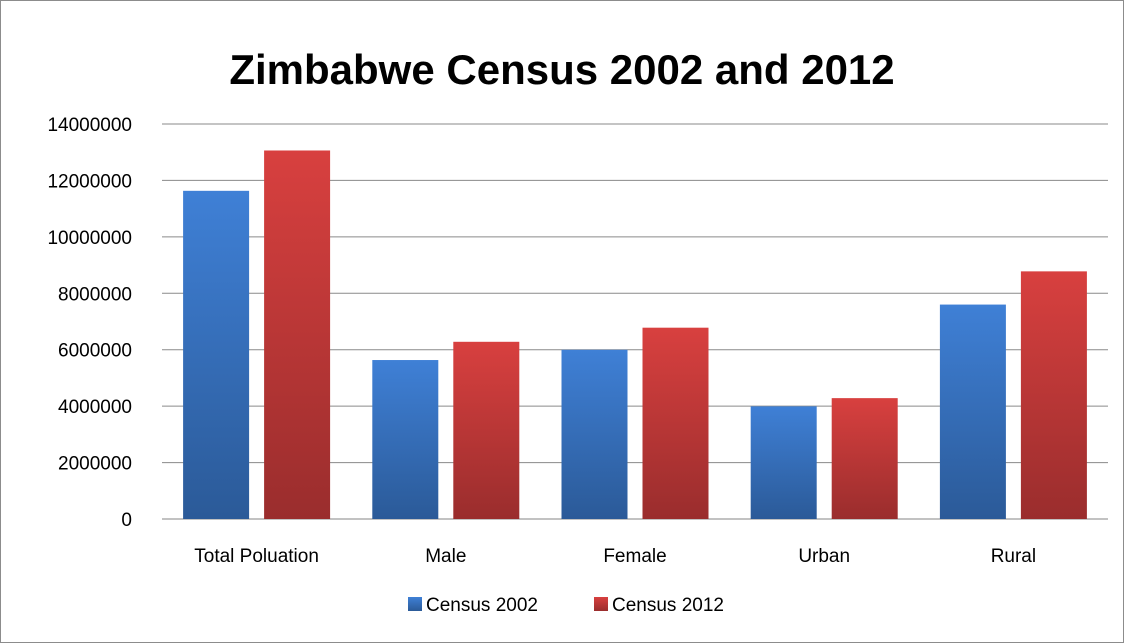 The height and width of the screenshot is (643, 1124). Describe the element at coordinates (89, 181) in the screenshot. I see `y-tick-label: 12000000` at that location.